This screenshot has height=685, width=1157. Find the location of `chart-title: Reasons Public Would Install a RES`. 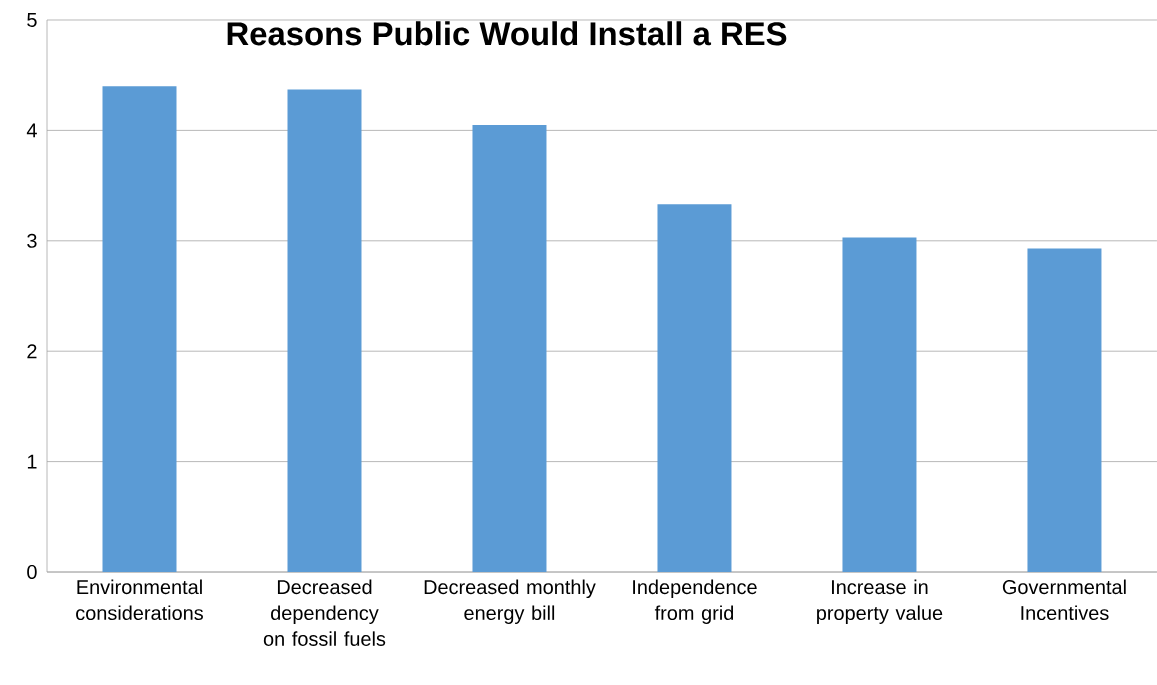

chart-title: Reasons Public Would Install a RES is located at coordinates (507, 33).